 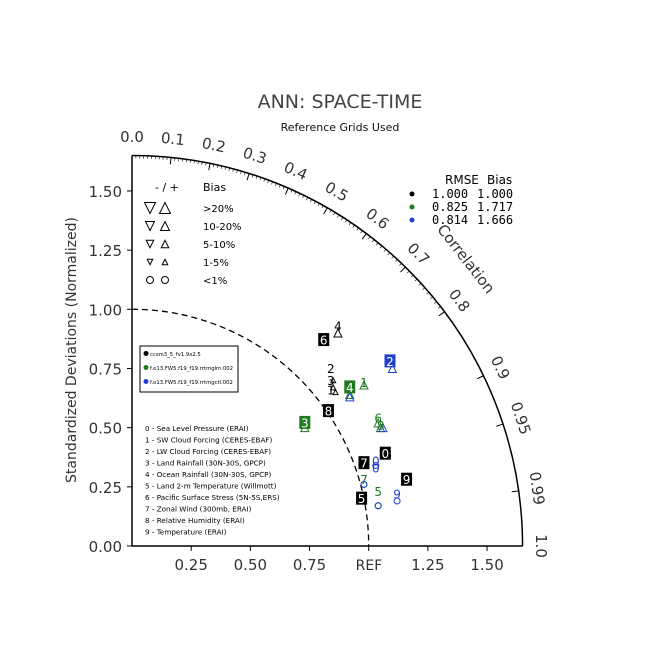 What do you see at coordinates (450, 207) in the screenshot?
I see `stats-rmse: 0.825` at bounding box center [450, 207].